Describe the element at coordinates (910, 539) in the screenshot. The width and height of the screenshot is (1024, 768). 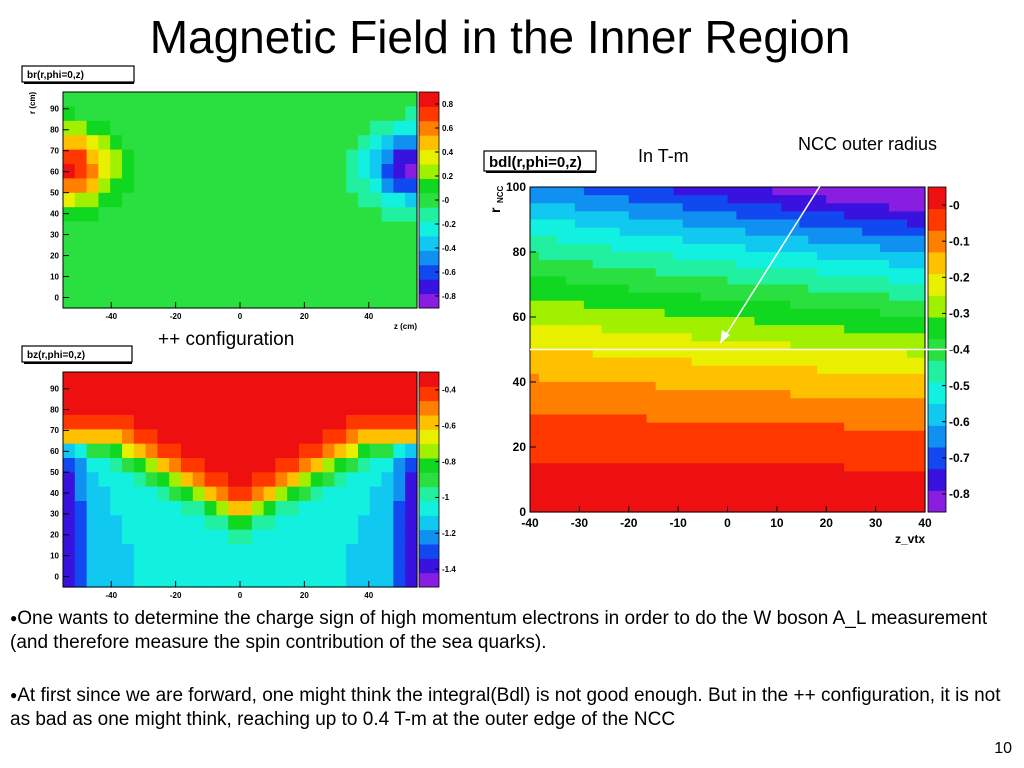
I see `x-axis-label: z_vtx` at that location.